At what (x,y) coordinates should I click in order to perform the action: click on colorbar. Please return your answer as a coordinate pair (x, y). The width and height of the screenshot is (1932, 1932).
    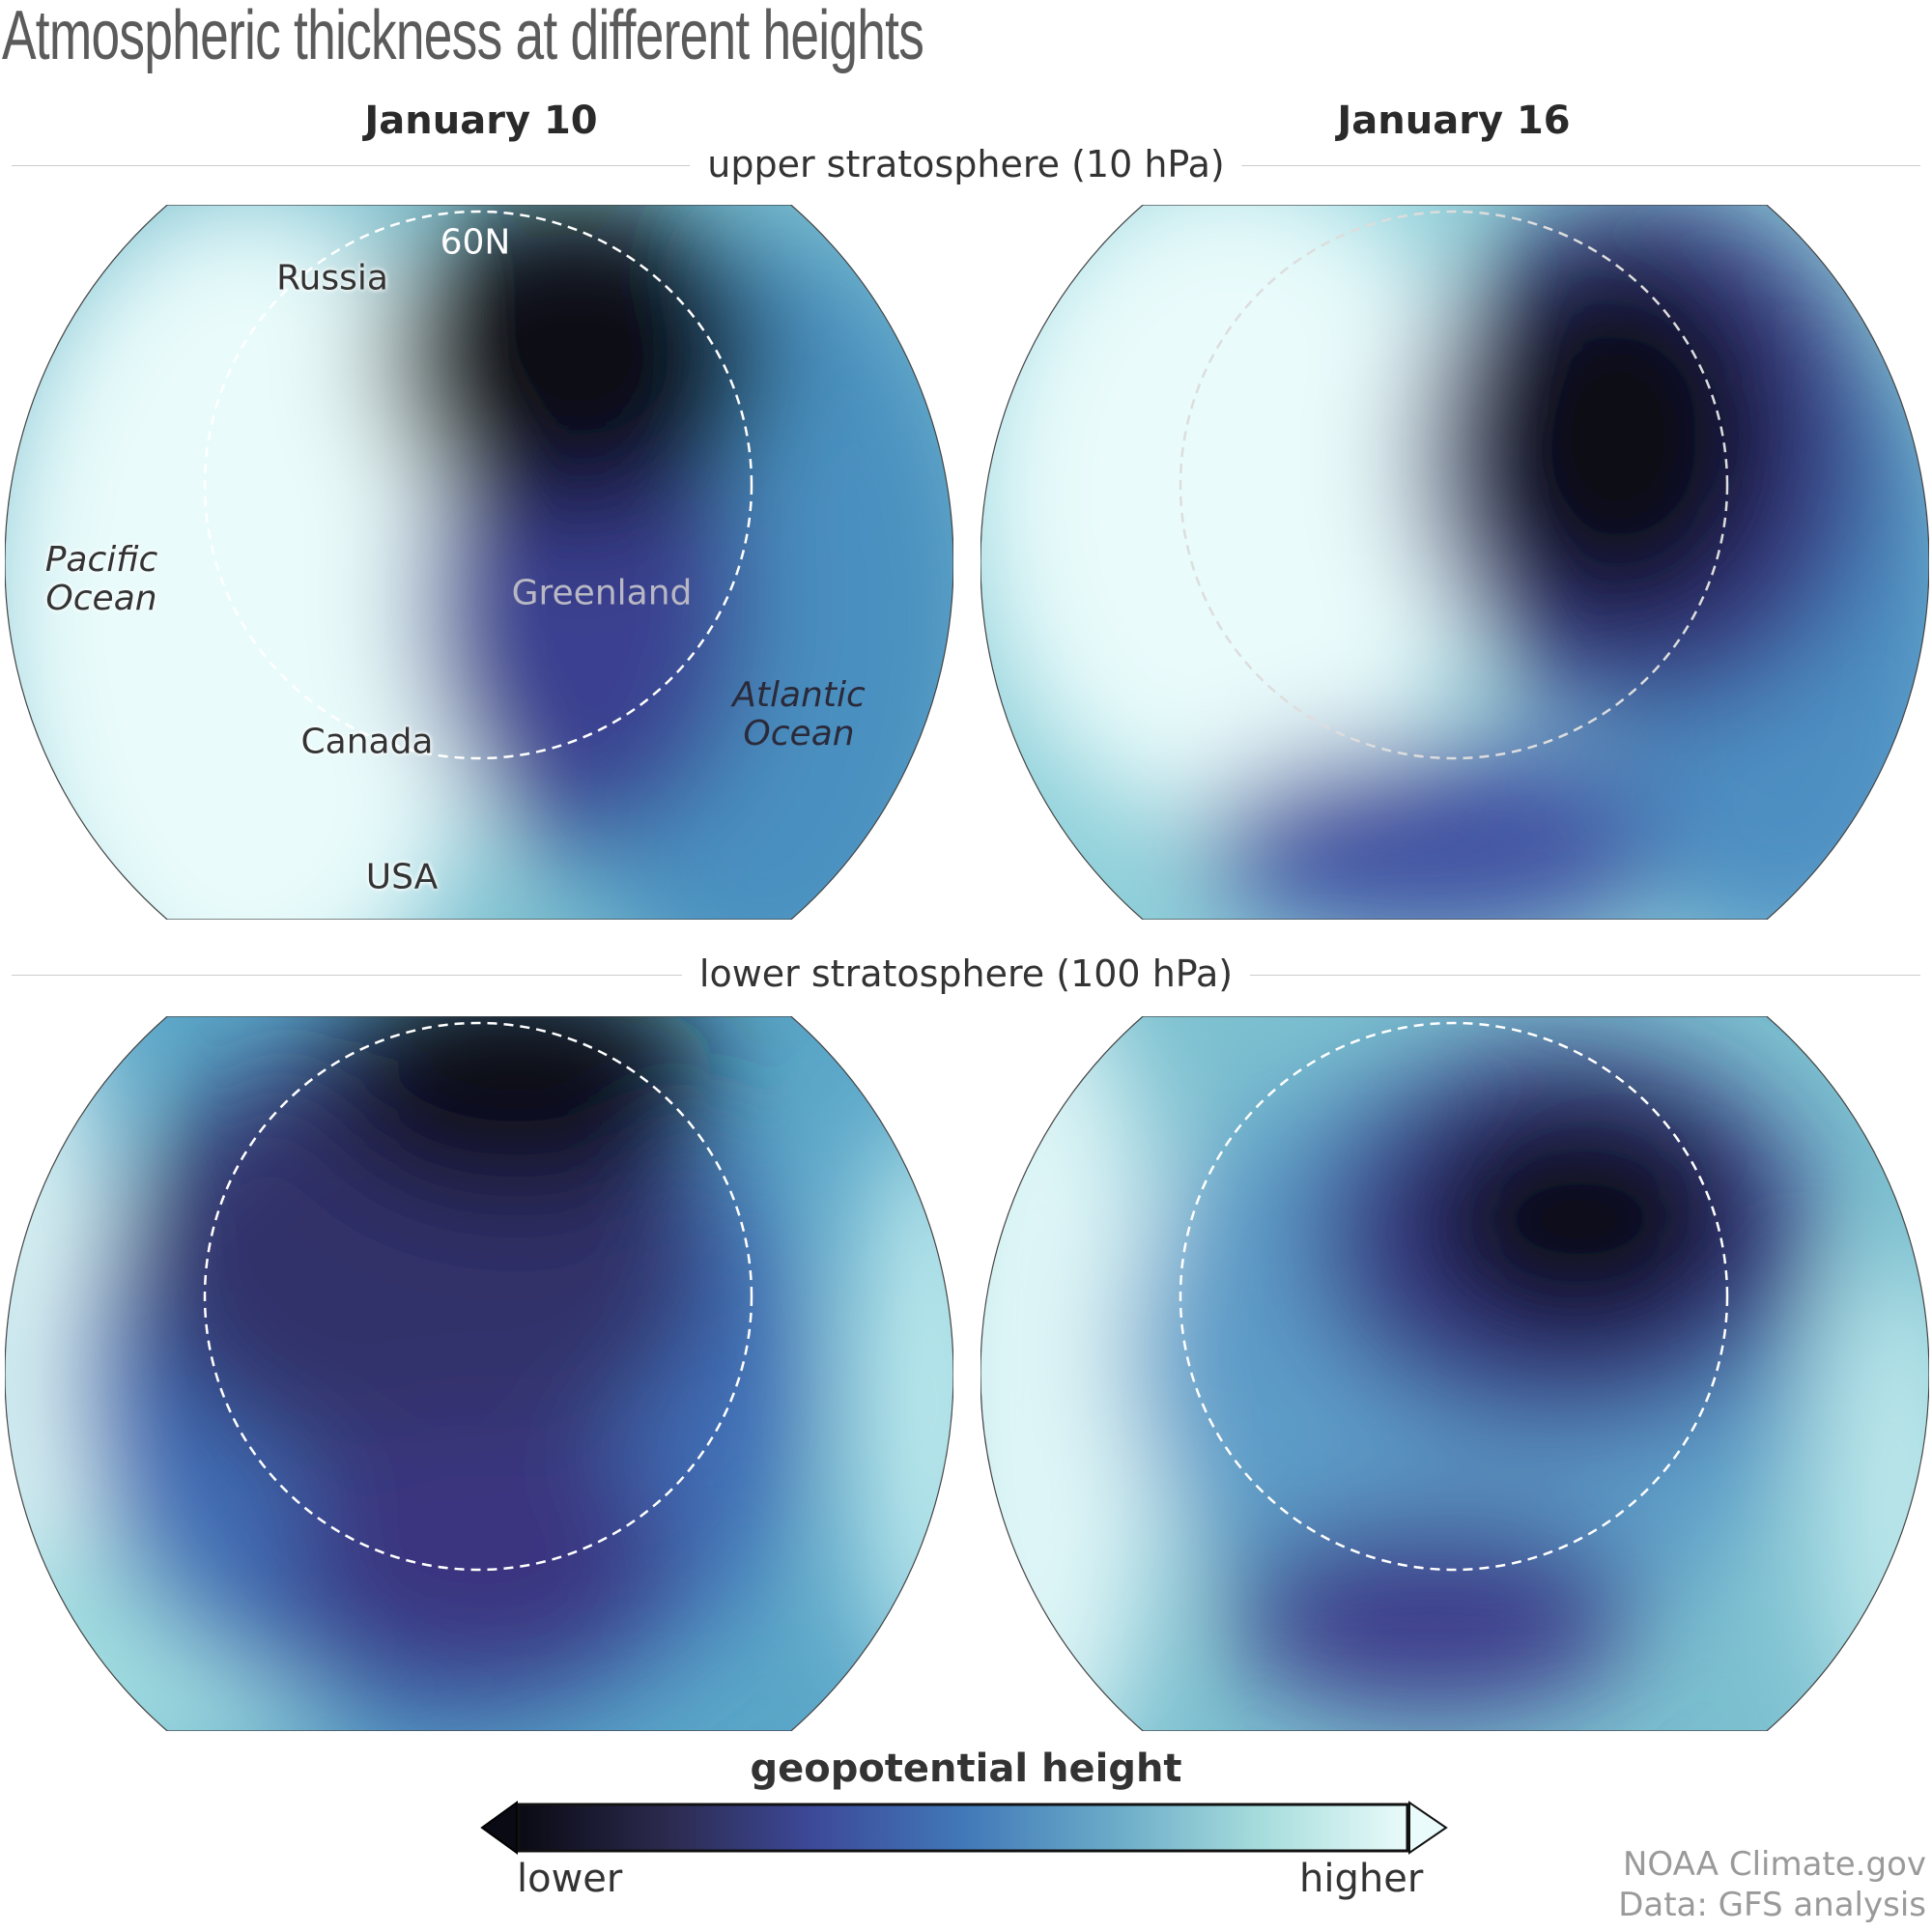
    Looking at the image, I should click on (964, 1828).